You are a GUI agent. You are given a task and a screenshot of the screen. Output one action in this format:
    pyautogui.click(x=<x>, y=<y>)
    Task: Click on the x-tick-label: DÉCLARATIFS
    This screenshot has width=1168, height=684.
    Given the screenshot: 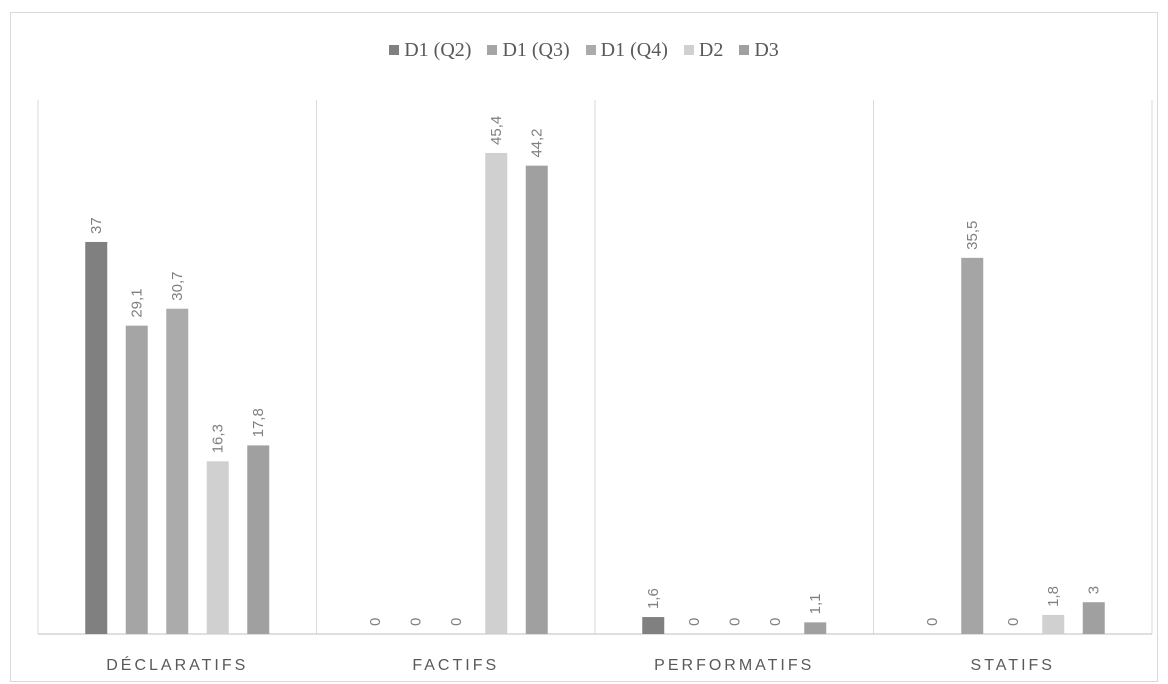 What is the action you would take?
    pyautogui.click(x=177, y=664)
    